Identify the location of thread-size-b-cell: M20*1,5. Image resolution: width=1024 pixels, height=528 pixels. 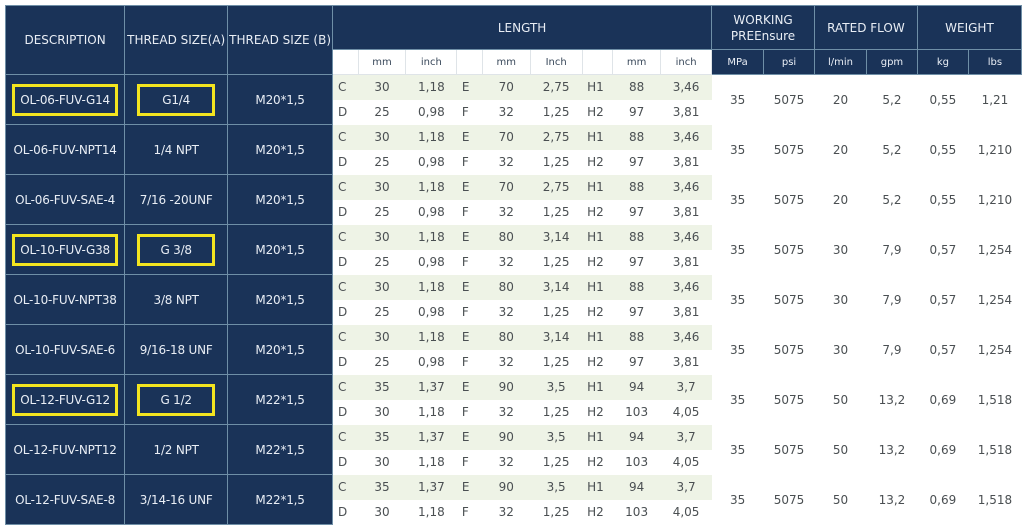
(280, 249).